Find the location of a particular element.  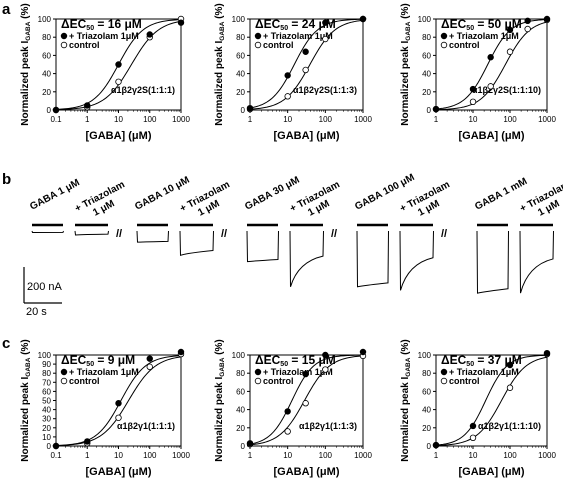

trace-triazolam is located at coordinates (196, 243).